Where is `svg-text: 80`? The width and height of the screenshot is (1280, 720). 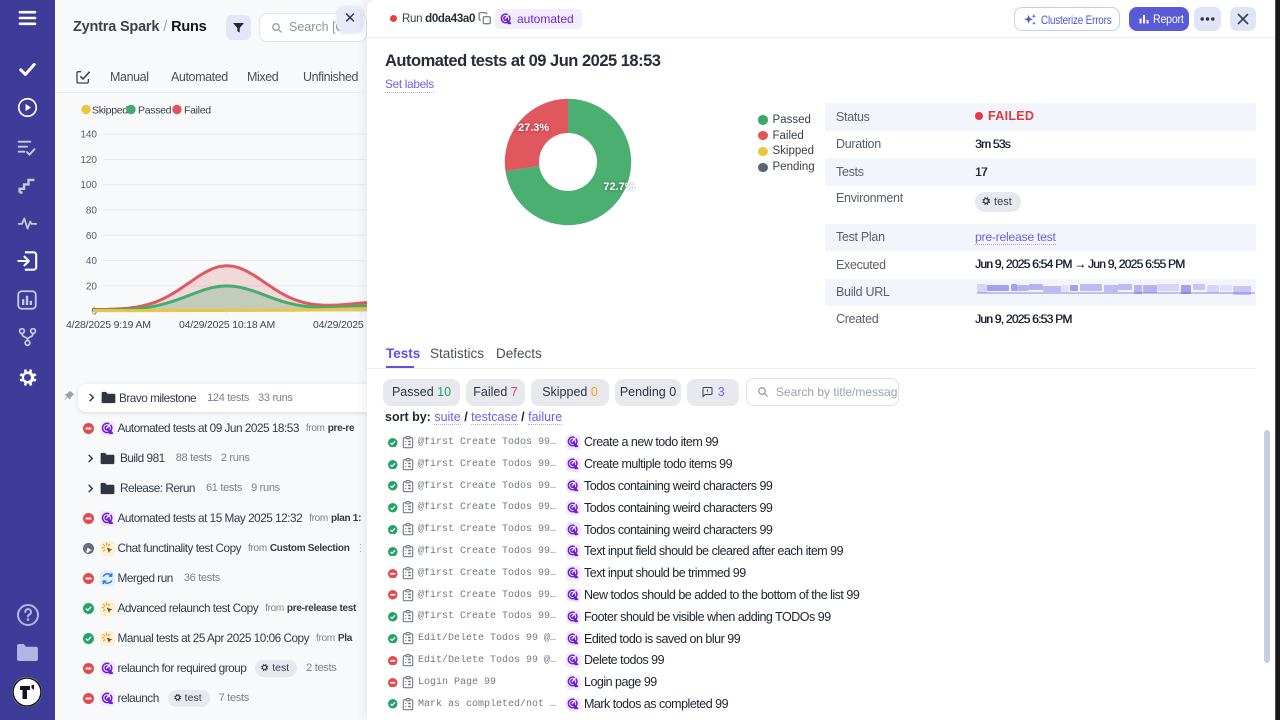 svg-text: 80 is located at coordinates (92, 211).